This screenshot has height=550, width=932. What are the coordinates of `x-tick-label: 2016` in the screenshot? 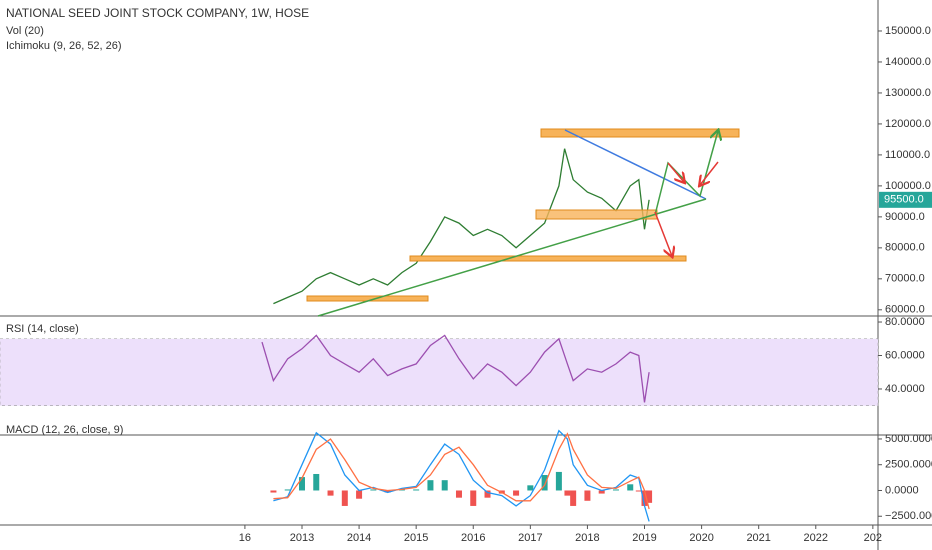 It's located at (473, 538).